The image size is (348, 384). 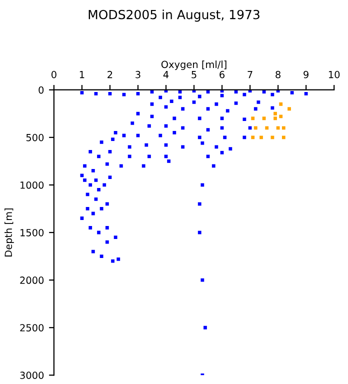 I want to click on x-tick-label: 2, so click(x=110, y=74).